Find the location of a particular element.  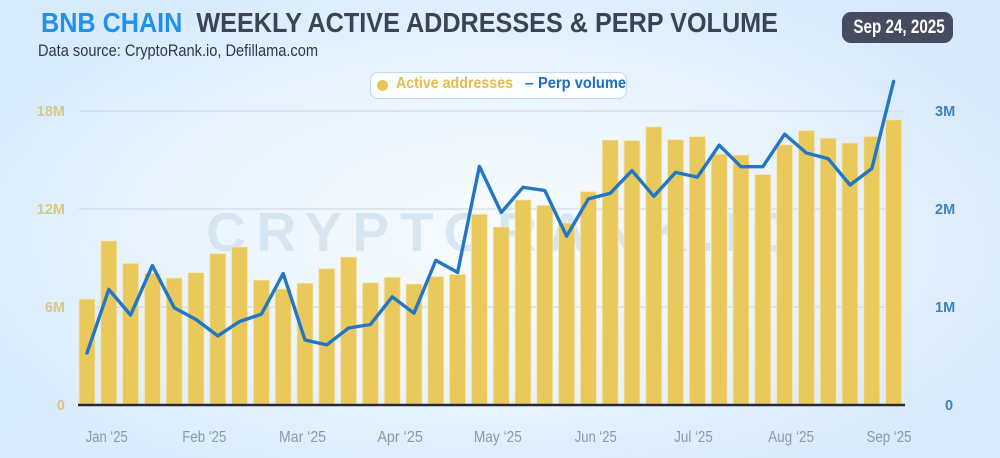

svg-text: 12M is located at coordinates (51, 210).